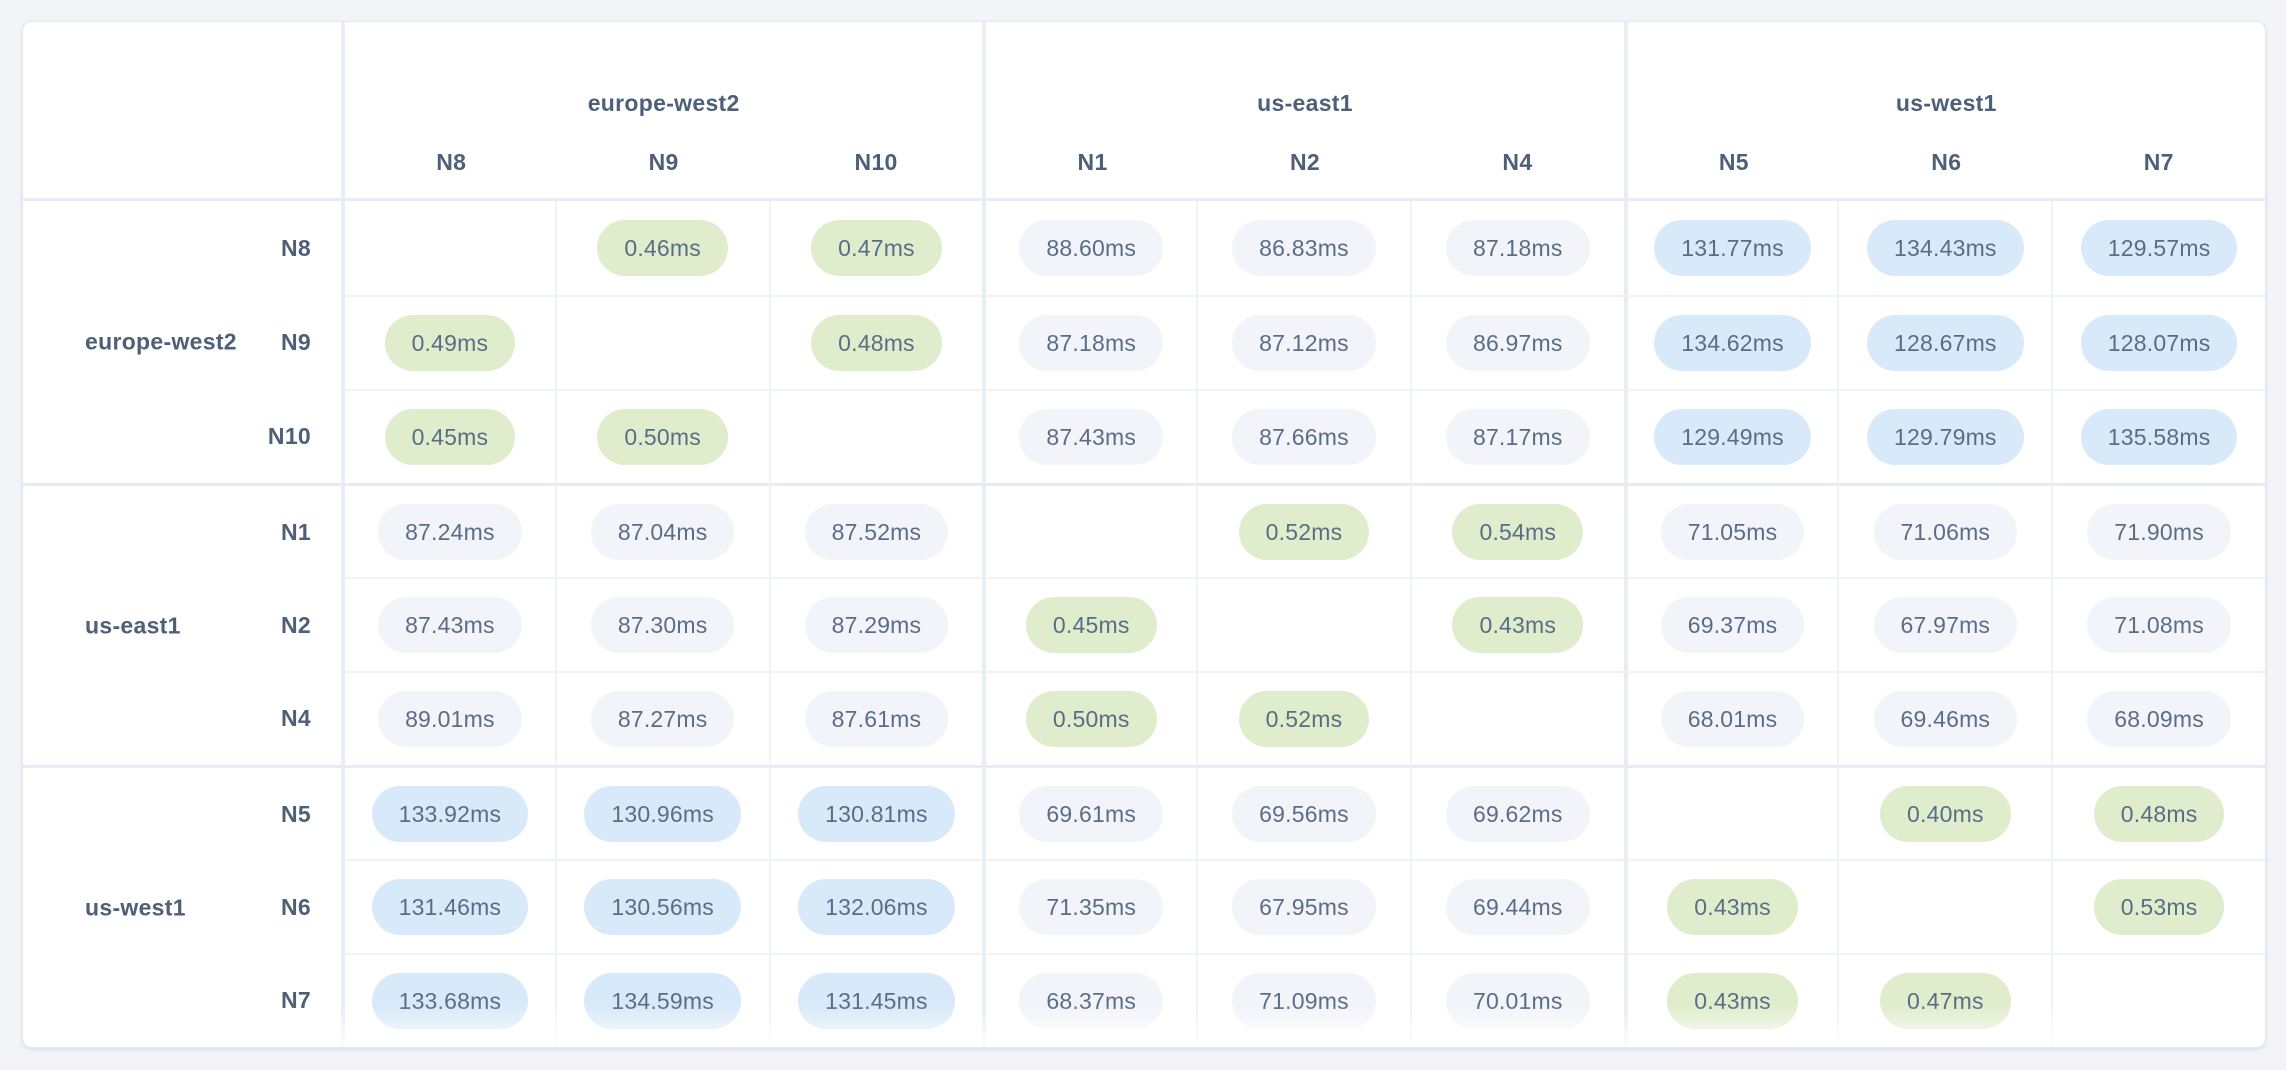  Describe the element at coordinates (1089, 1000) in the screenshot. I see `latency-cell: 68.37ms` at that location.